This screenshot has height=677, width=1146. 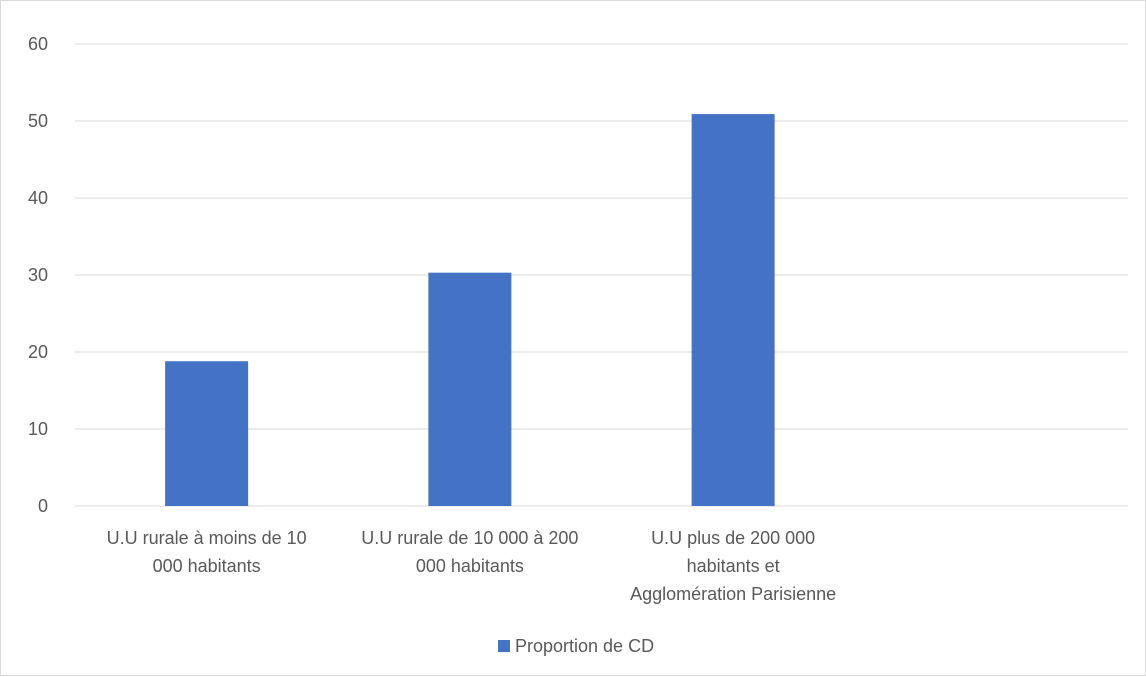 I want to click on y-tick-label: 60, so click(x=38, y=44).